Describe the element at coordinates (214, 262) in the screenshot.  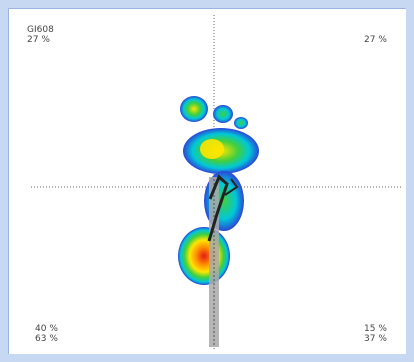
I see `center-of-pressure-bar` at that location.